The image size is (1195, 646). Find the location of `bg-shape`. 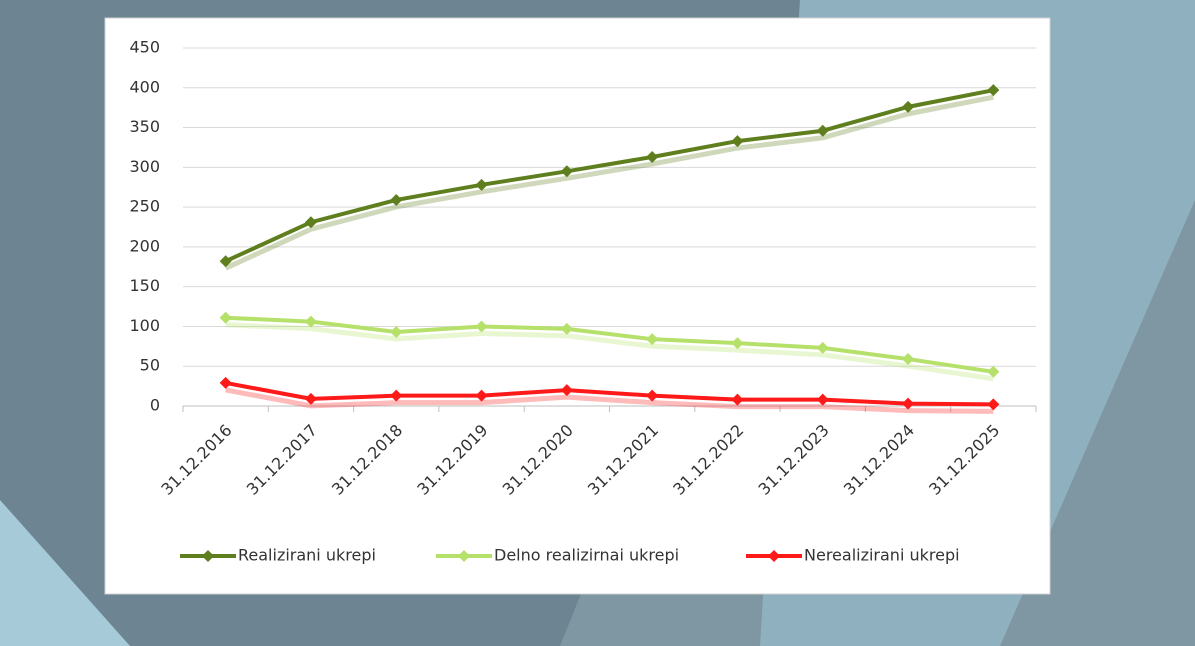

bg-shape is located at coordinates (65, 573).